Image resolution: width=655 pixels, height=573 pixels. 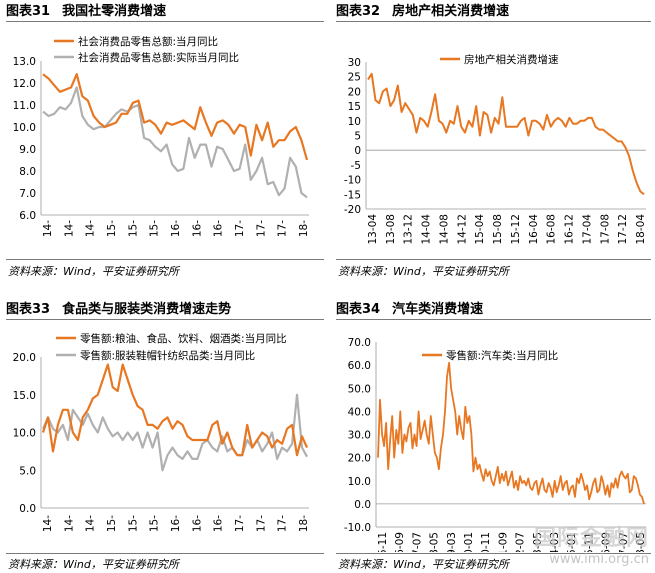 I want to click on y-tick-label: 7.0, so click(x=27, y=194).